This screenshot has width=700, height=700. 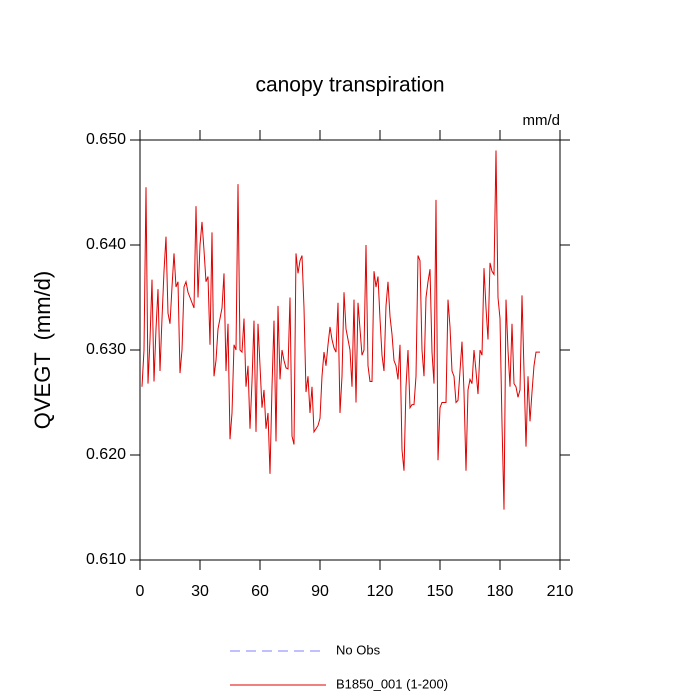 What do you see at coordinates (440, 591) in the screenshot?
I see `x-tick-label: 150` at bounding box center [440, 591].